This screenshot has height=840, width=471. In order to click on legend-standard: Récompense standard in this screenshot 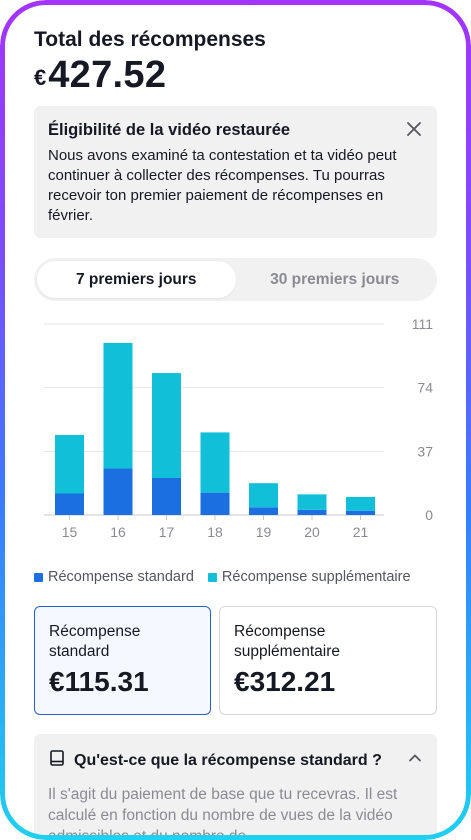, I will do `click(114, 577)`.